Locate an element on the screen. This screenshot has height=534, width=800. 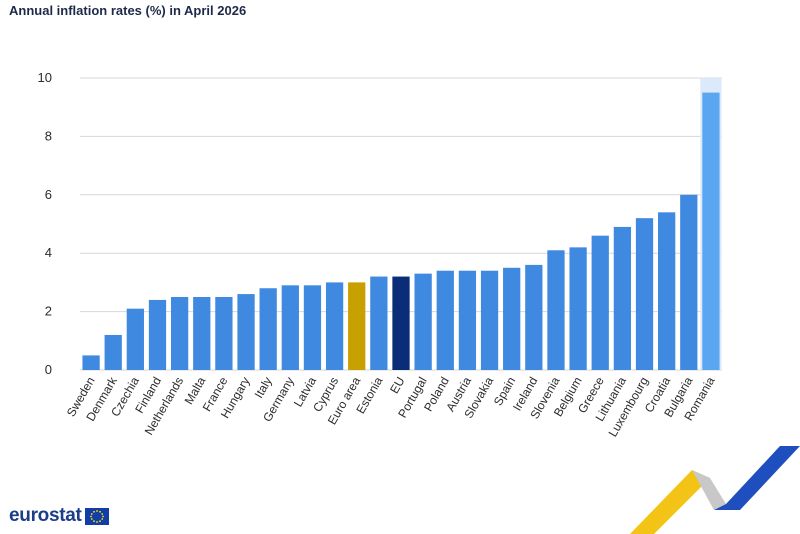
bar-greece is located at coordinates (600, 302).